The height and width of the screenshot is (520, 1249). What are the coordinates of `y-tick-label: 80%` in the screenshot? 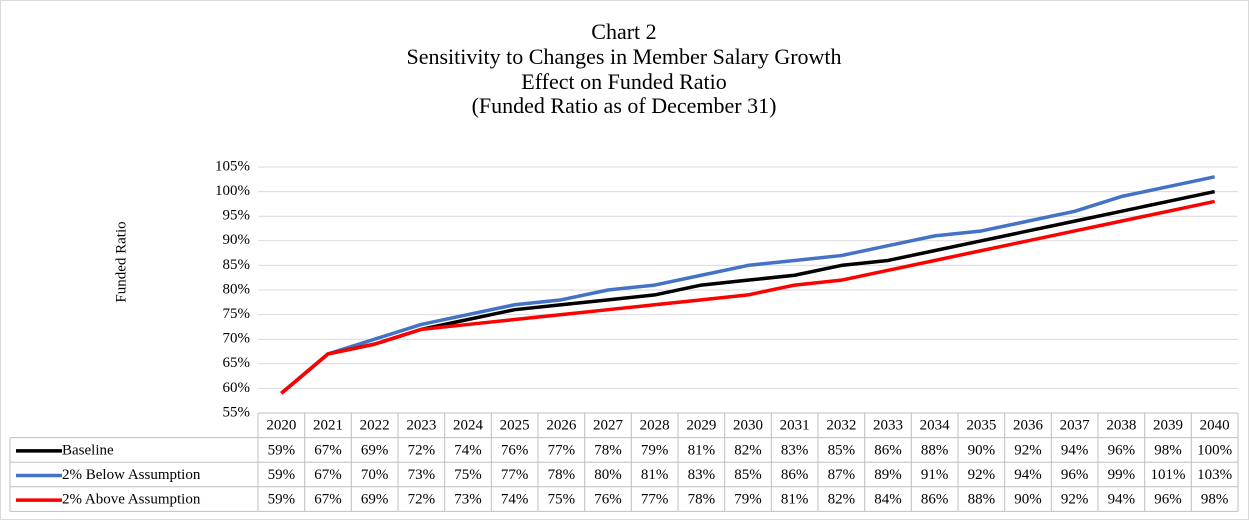 It's located at (237, 289).